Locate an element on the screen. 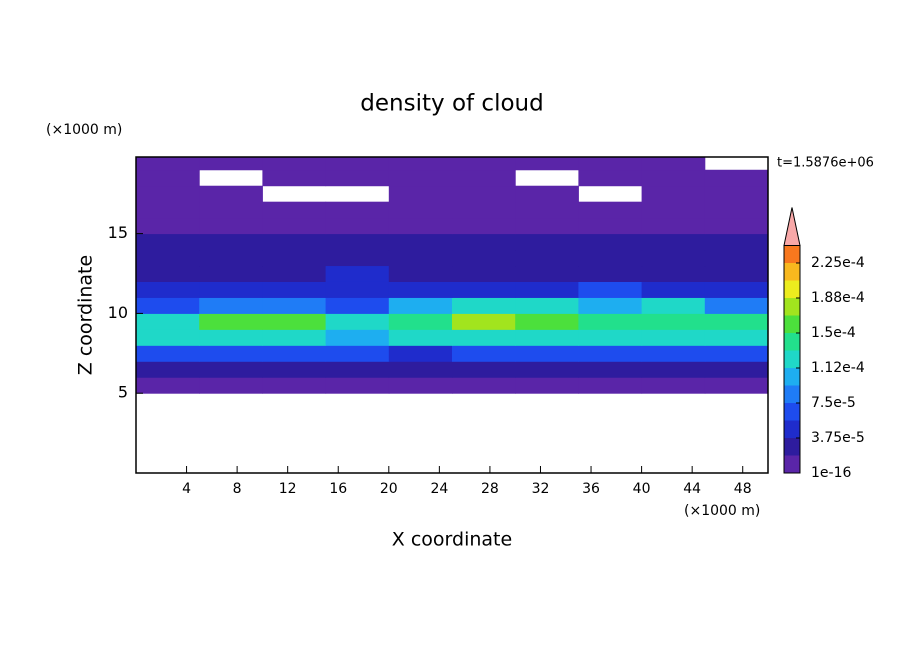  x-tick-label: 40 is located at coordinates (642, 489).